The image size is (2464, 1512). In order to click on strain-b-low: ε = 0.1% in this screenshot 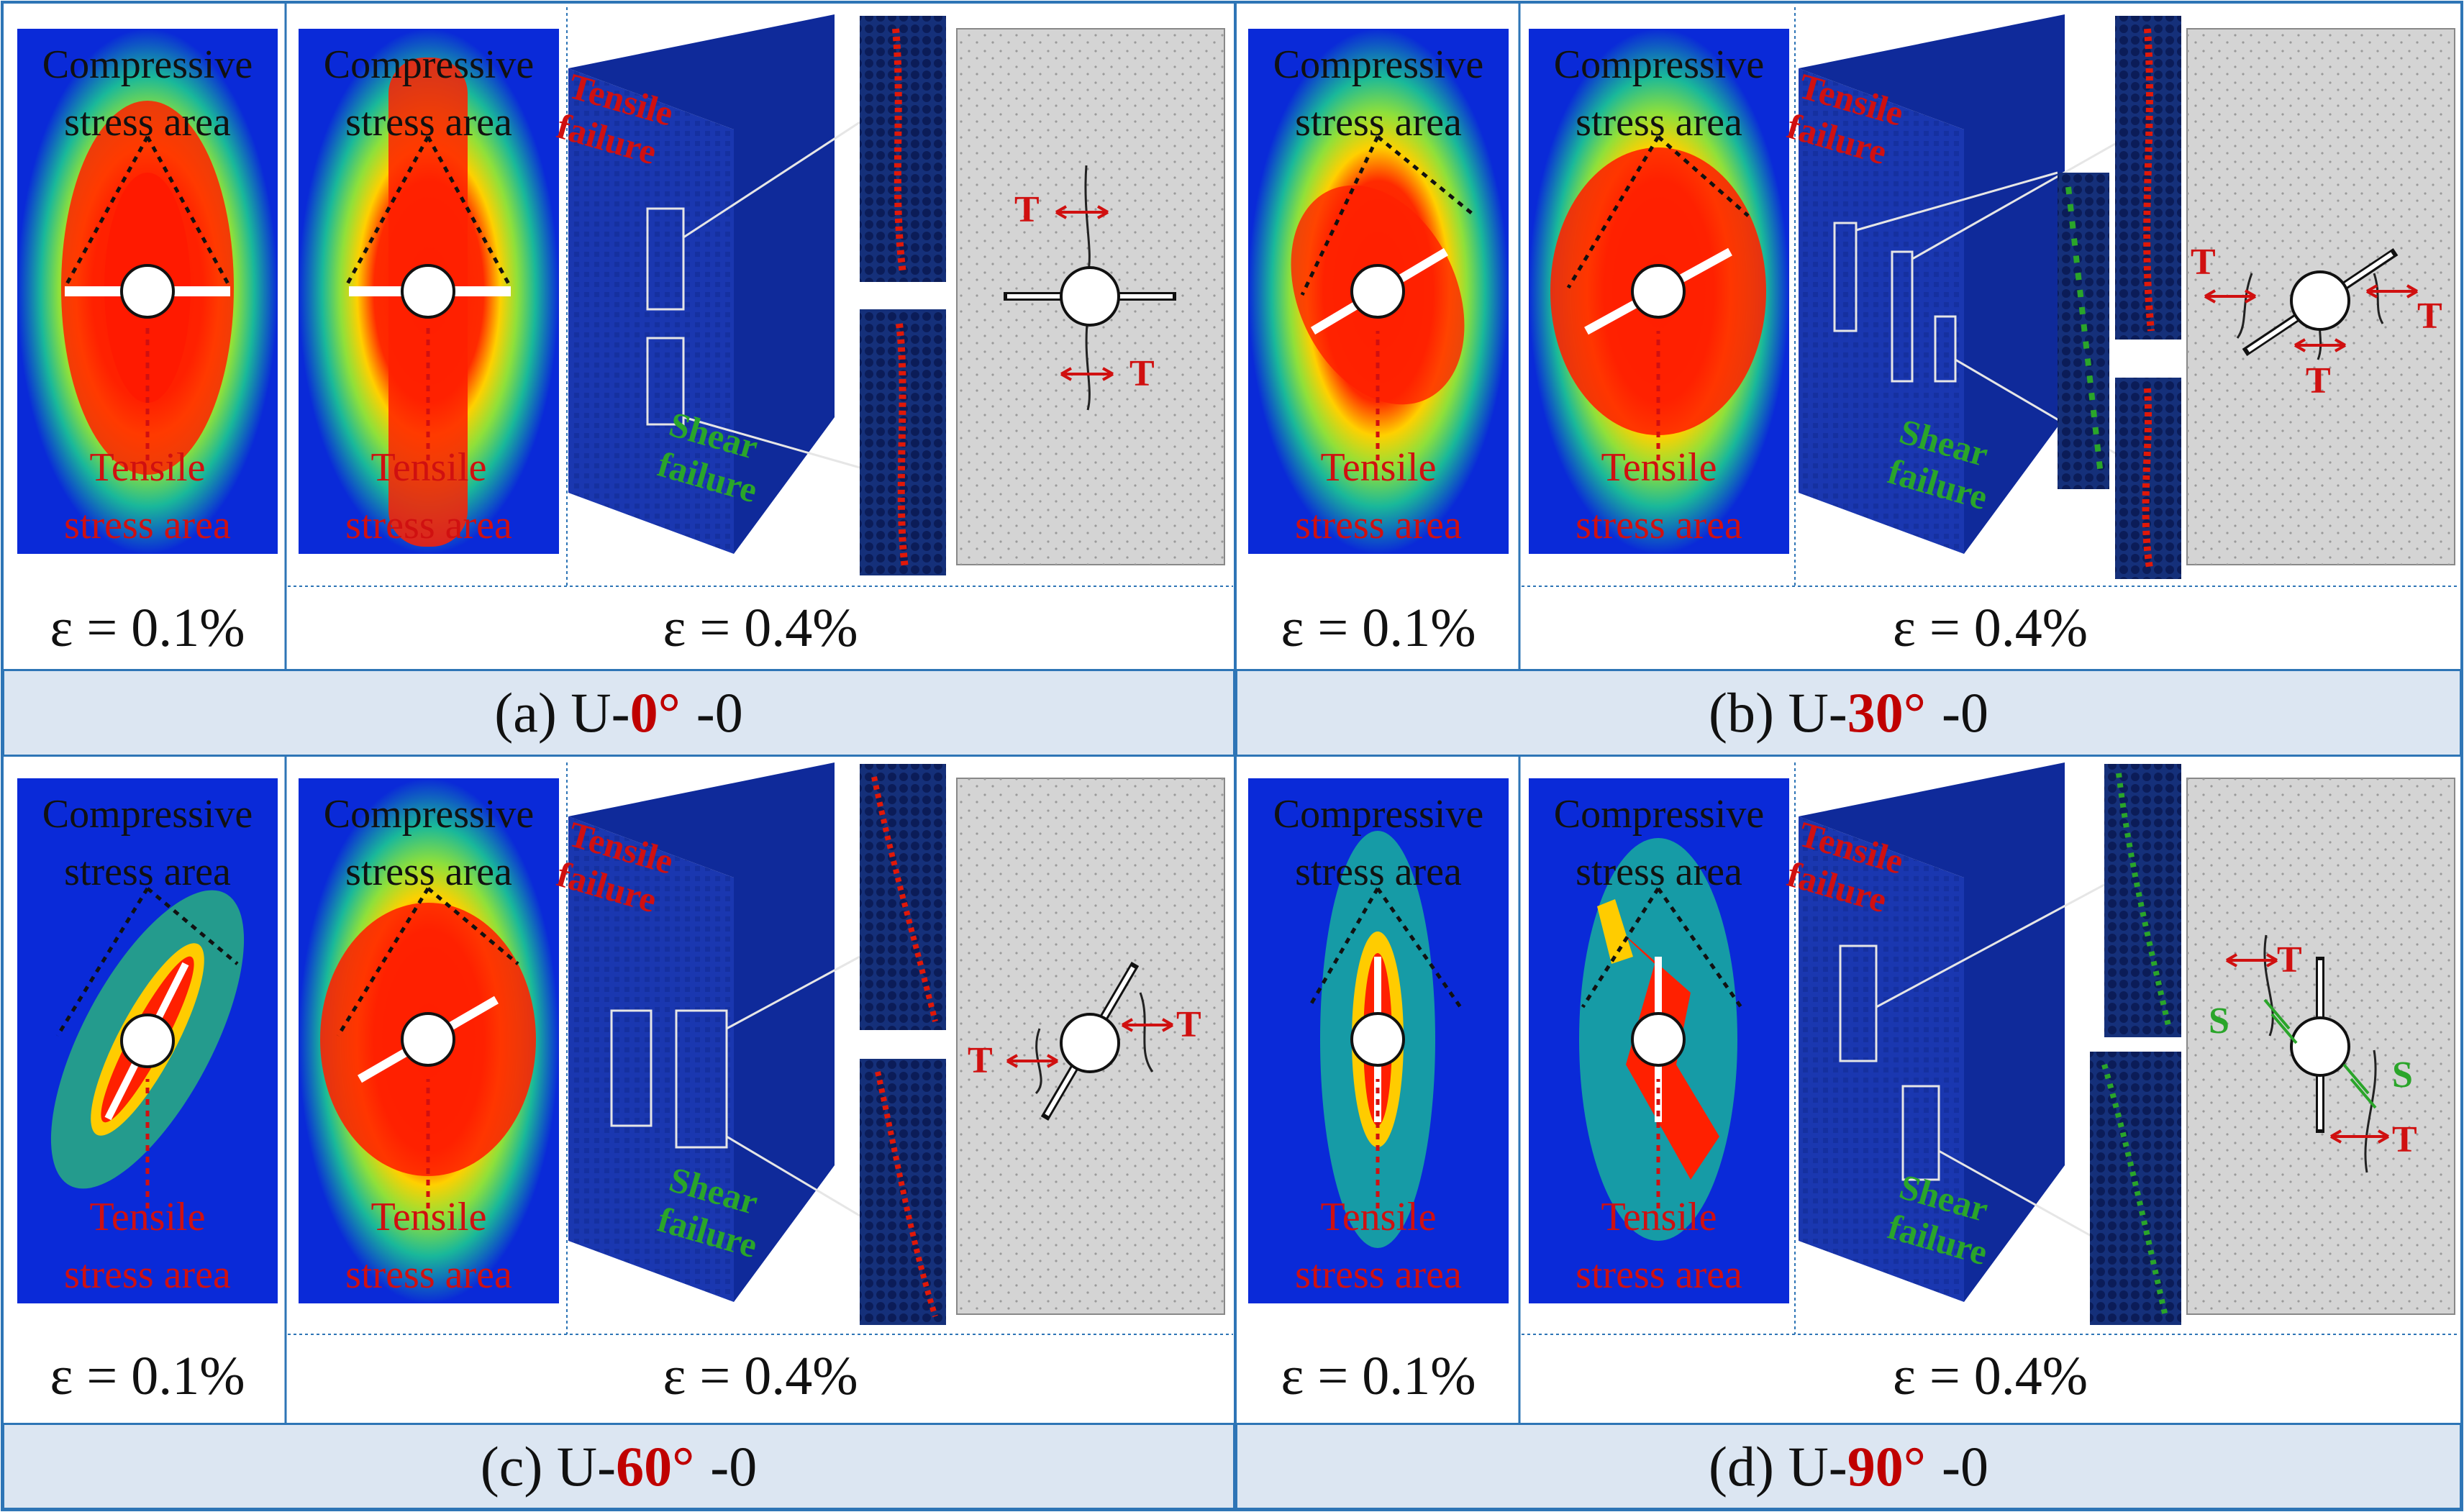, I will do `click(1378, 628)`.